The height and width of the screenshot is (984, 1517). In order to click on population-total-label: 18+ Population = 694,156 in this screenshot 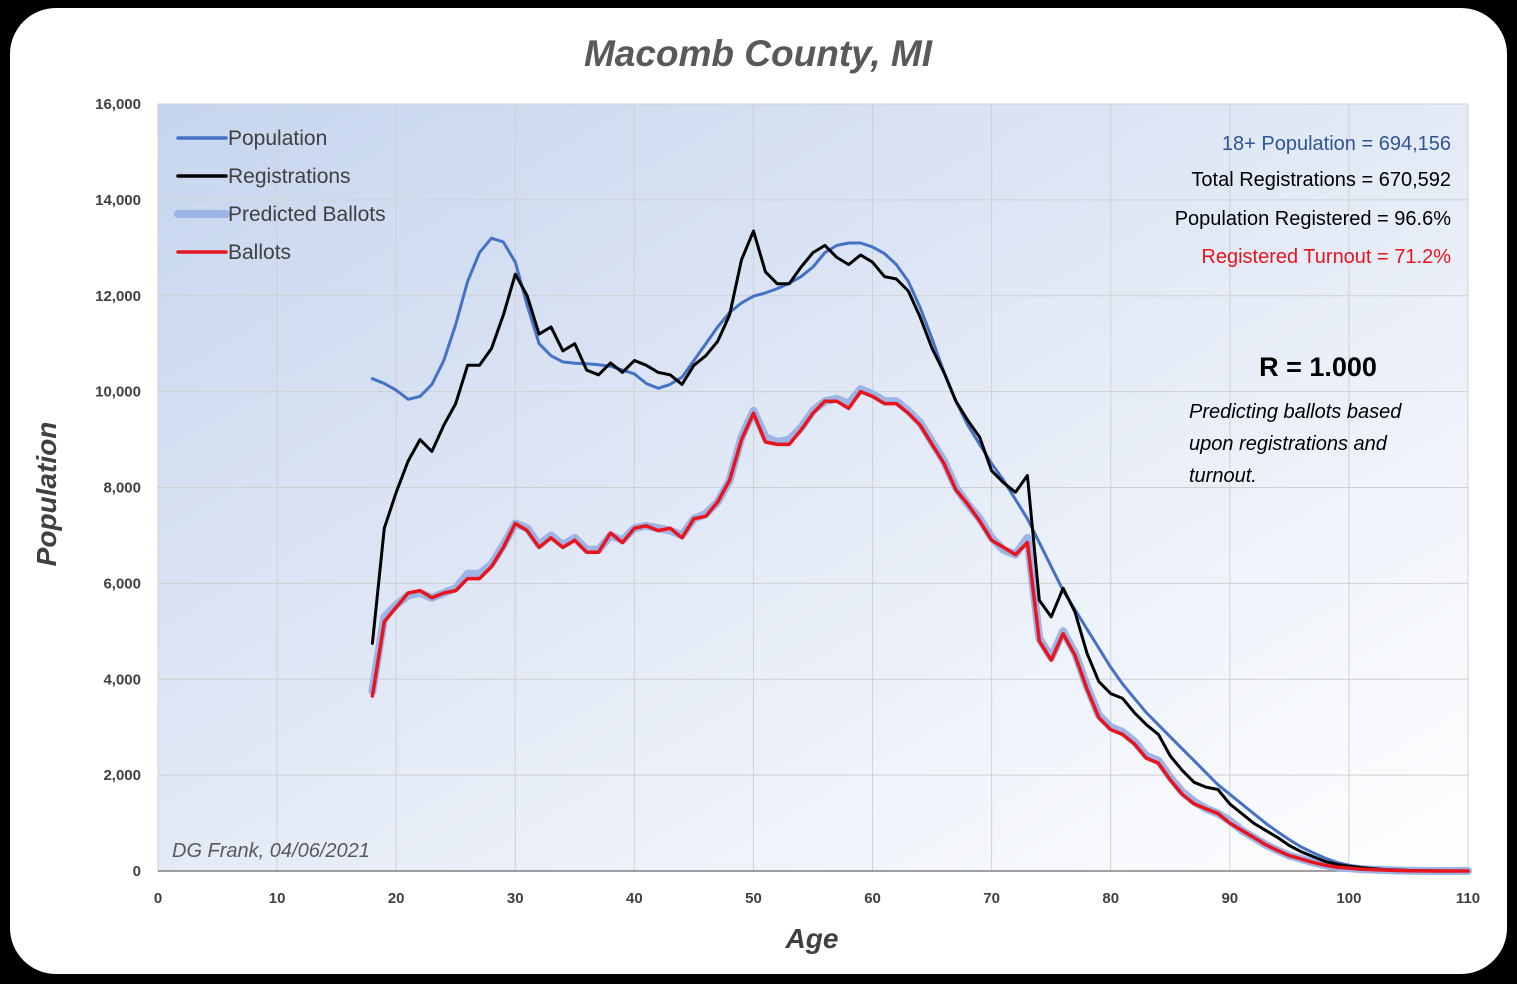, I will do `click(1336, 144)`.